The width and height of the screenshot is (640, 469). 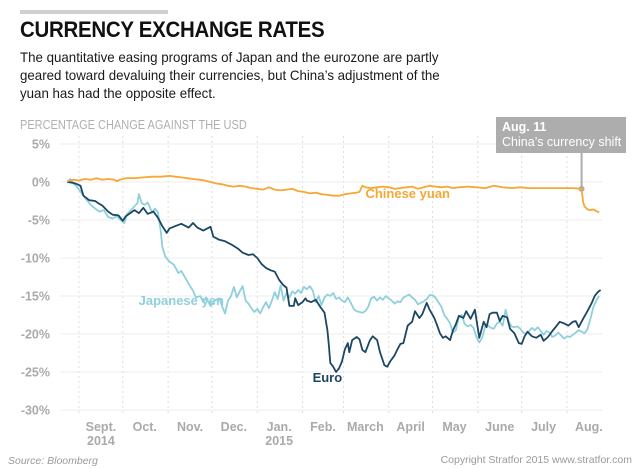 What do you see at coordinates (35, 259) in the screenshot?
I see `y-tick-label: -10%` at bounding box center [35, 259].